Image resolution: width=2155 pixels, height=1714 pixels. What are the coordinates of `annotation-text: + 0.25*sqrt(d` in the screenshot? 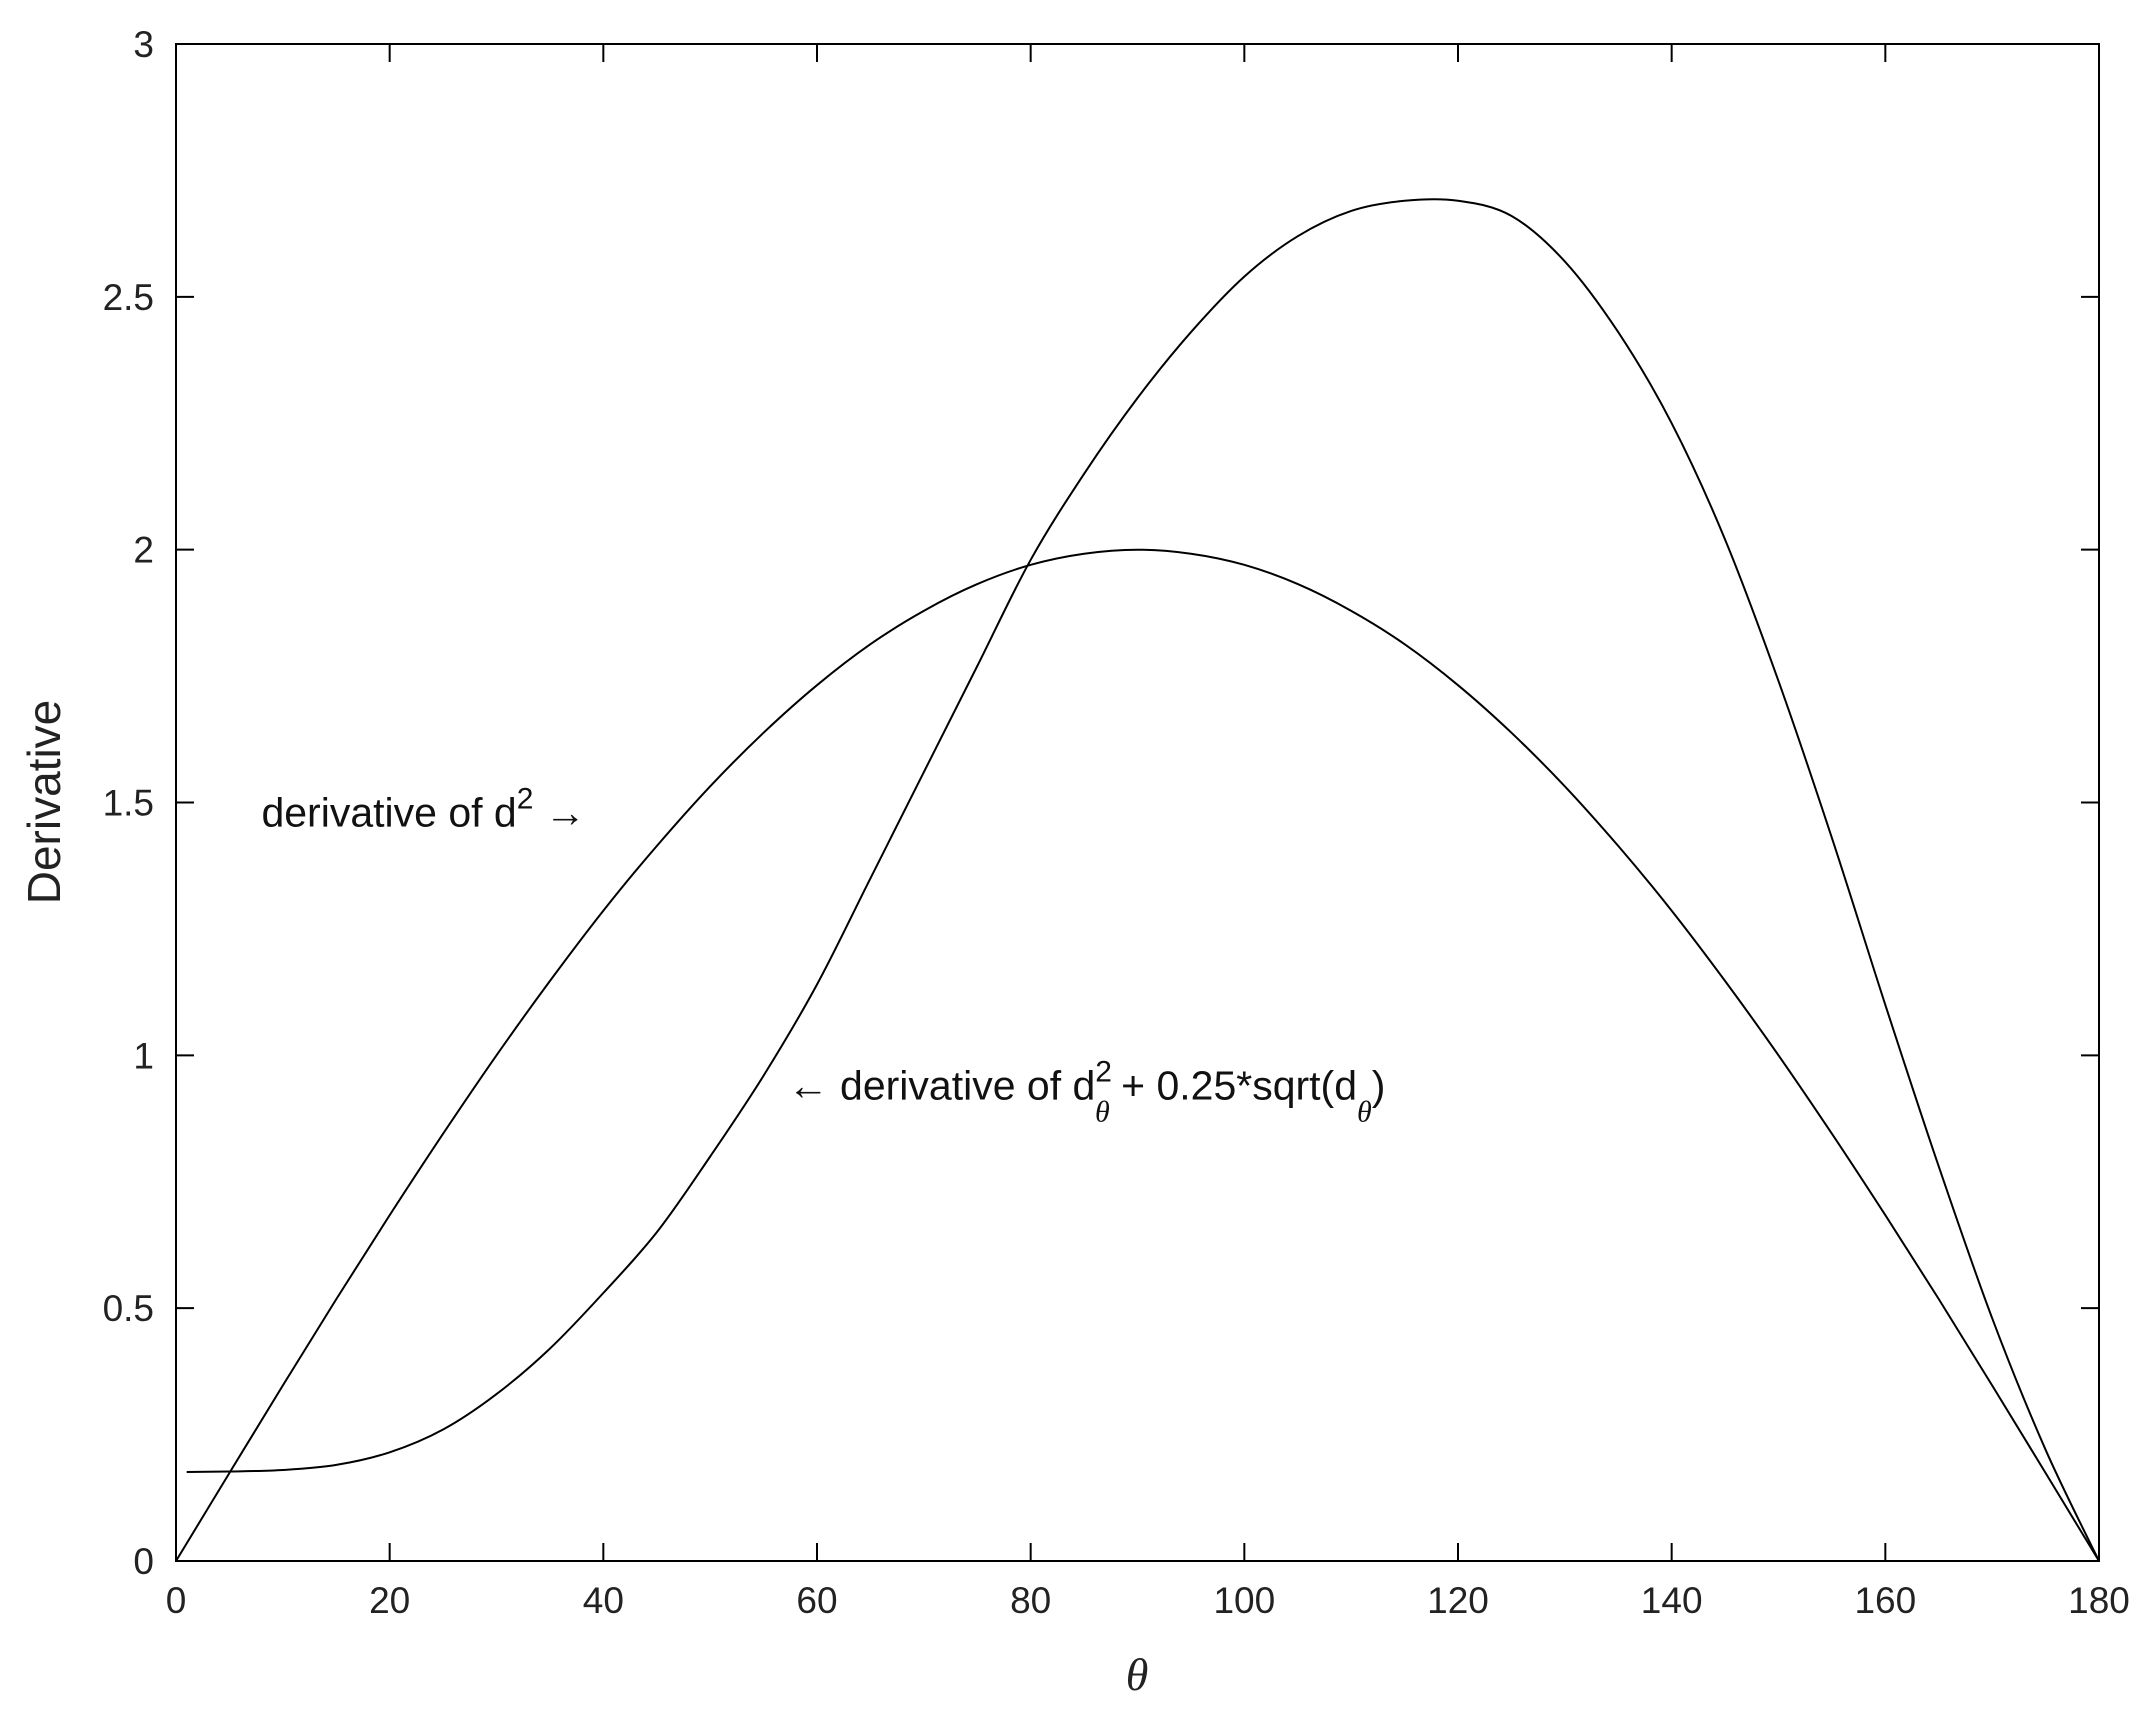 It's located at (1233, 1086).